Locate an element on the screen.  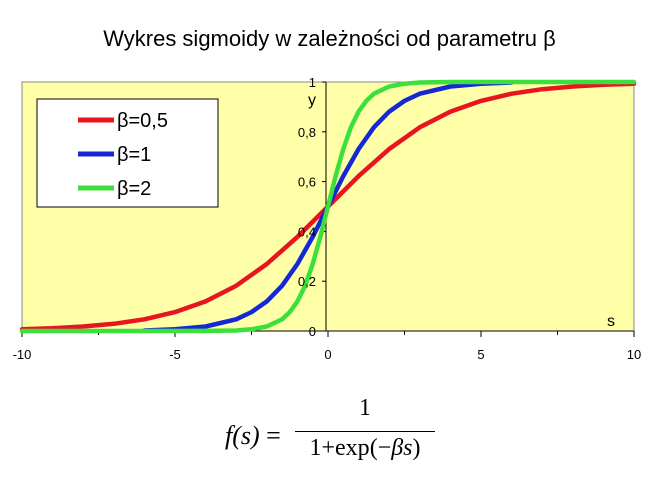
formula-fraction-bar is located at coordinates (365, 431).